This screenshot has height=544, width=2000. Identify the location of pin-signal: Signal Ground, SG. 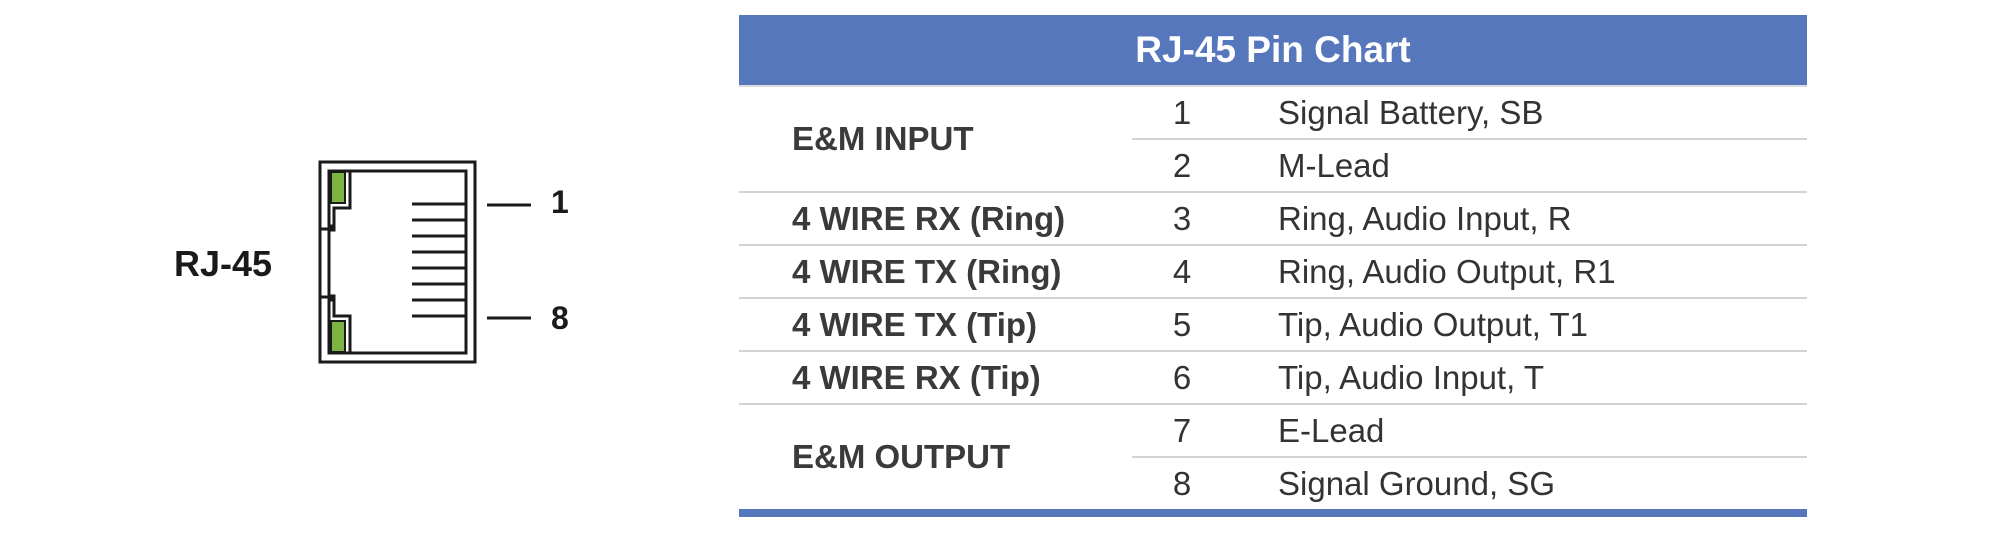
(1416, 483).